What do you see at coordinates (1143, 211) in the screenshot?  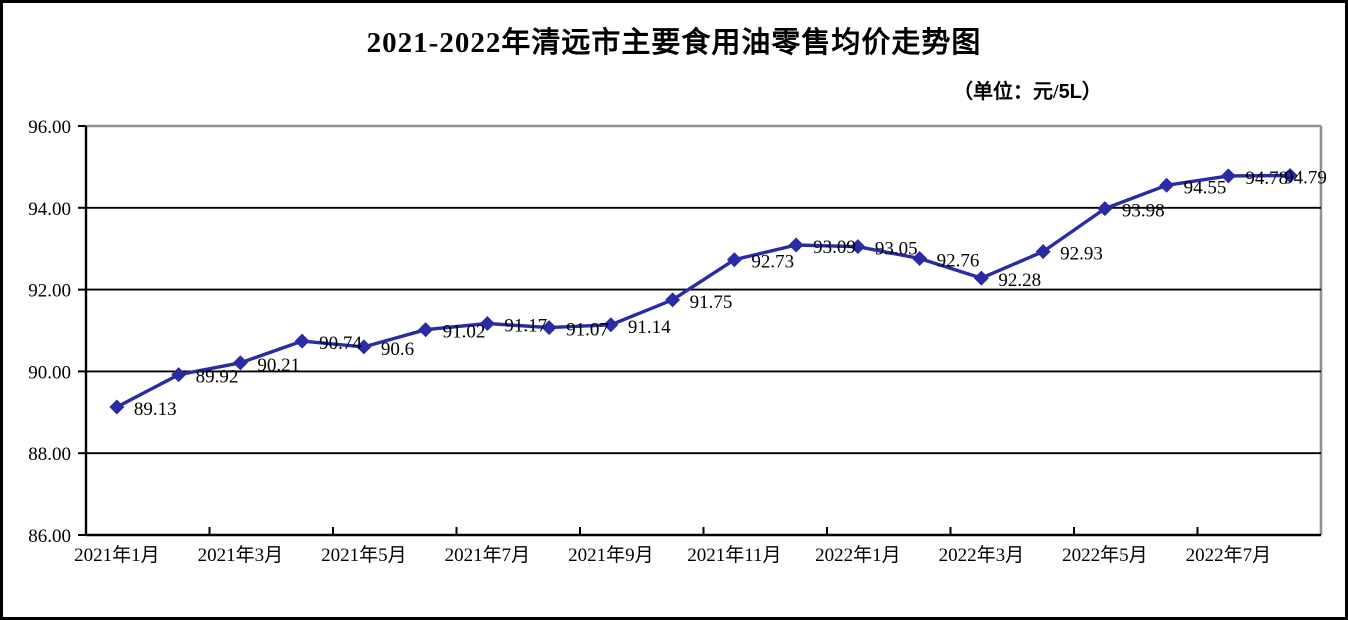 I see `data-point-label: 93.98` at bounding box center [1143, 211].